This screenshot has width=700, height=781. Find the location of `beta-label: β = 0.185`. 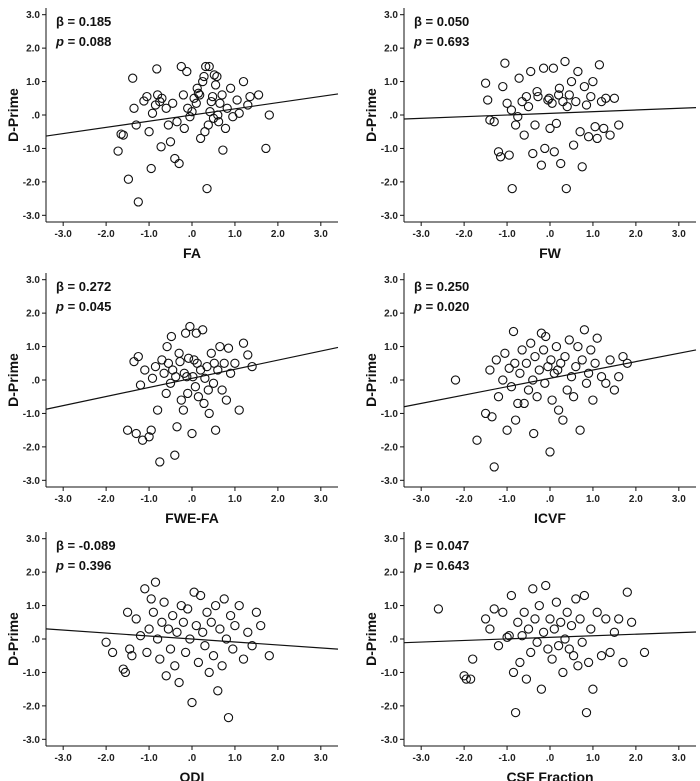

beta-label: β = 0.185 is located at coordinates (83, 21).